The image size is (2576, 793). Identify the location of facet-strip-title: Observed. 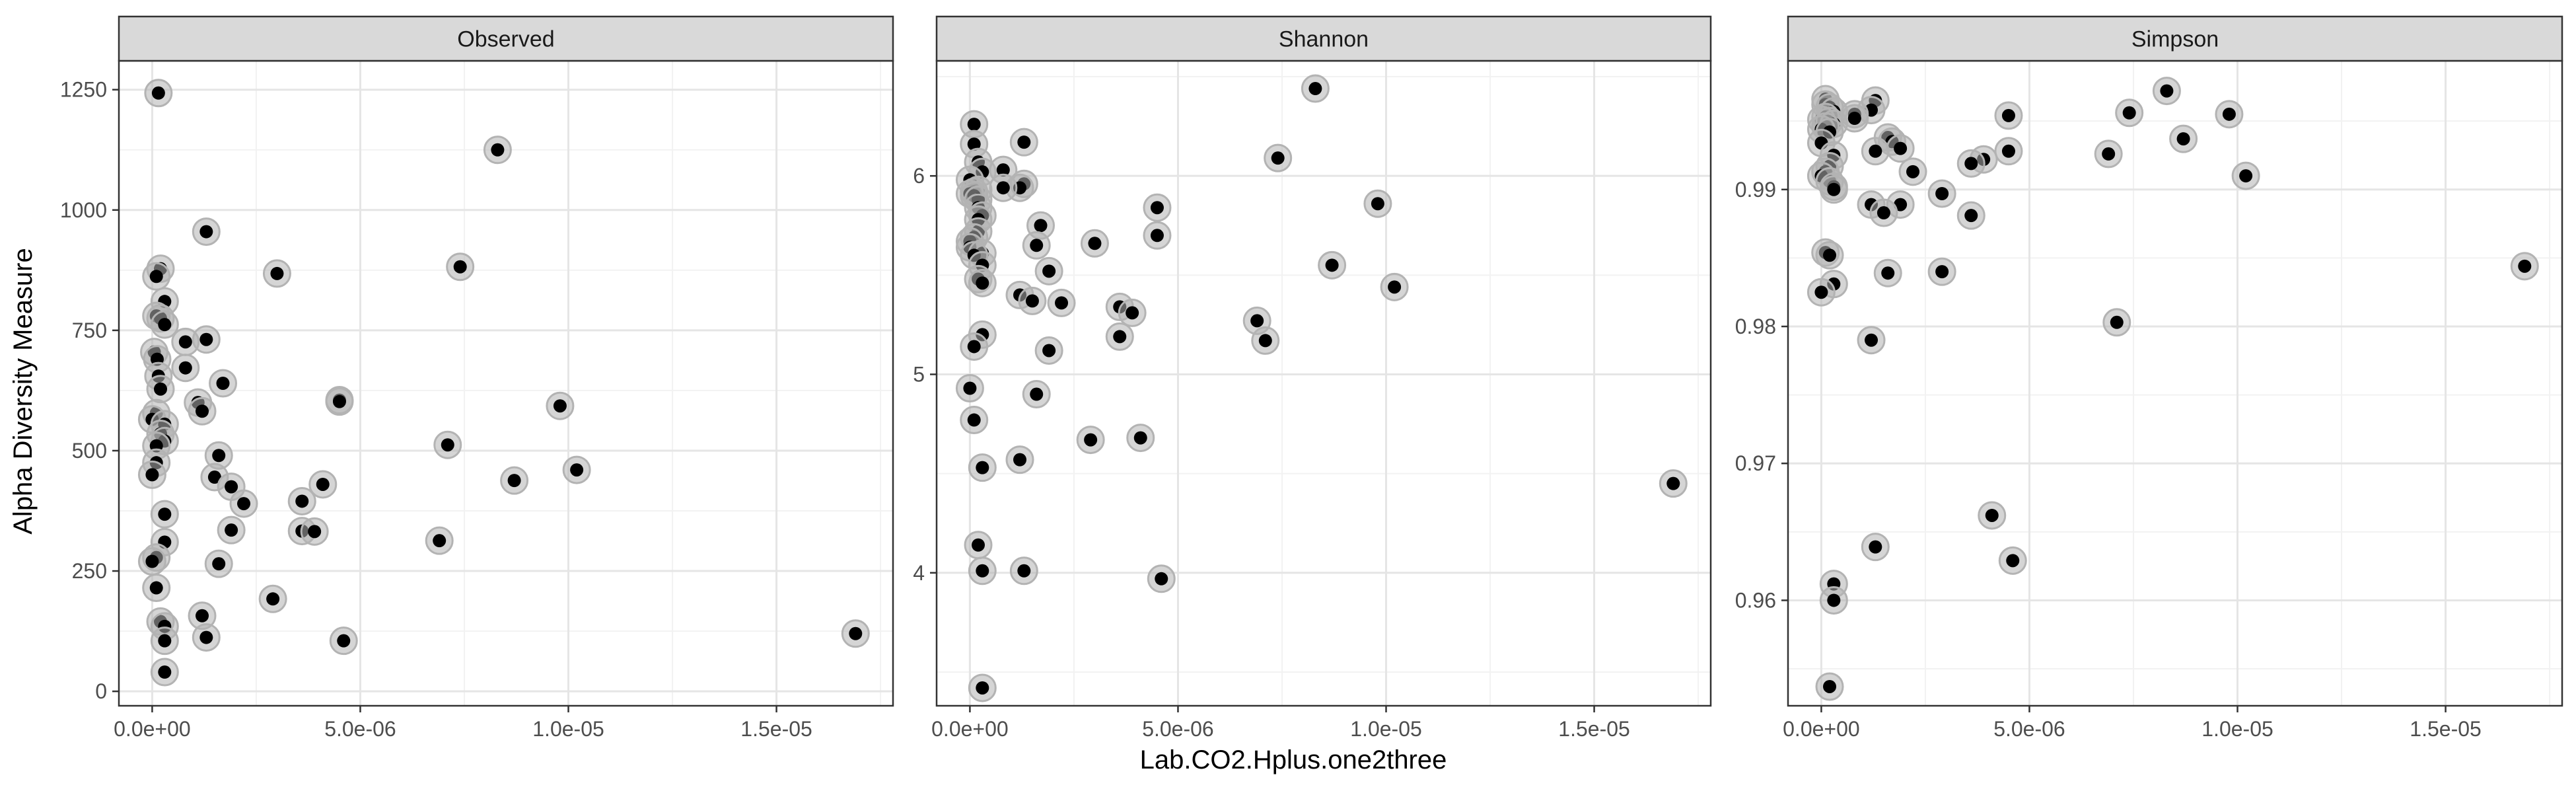
(506, 40).